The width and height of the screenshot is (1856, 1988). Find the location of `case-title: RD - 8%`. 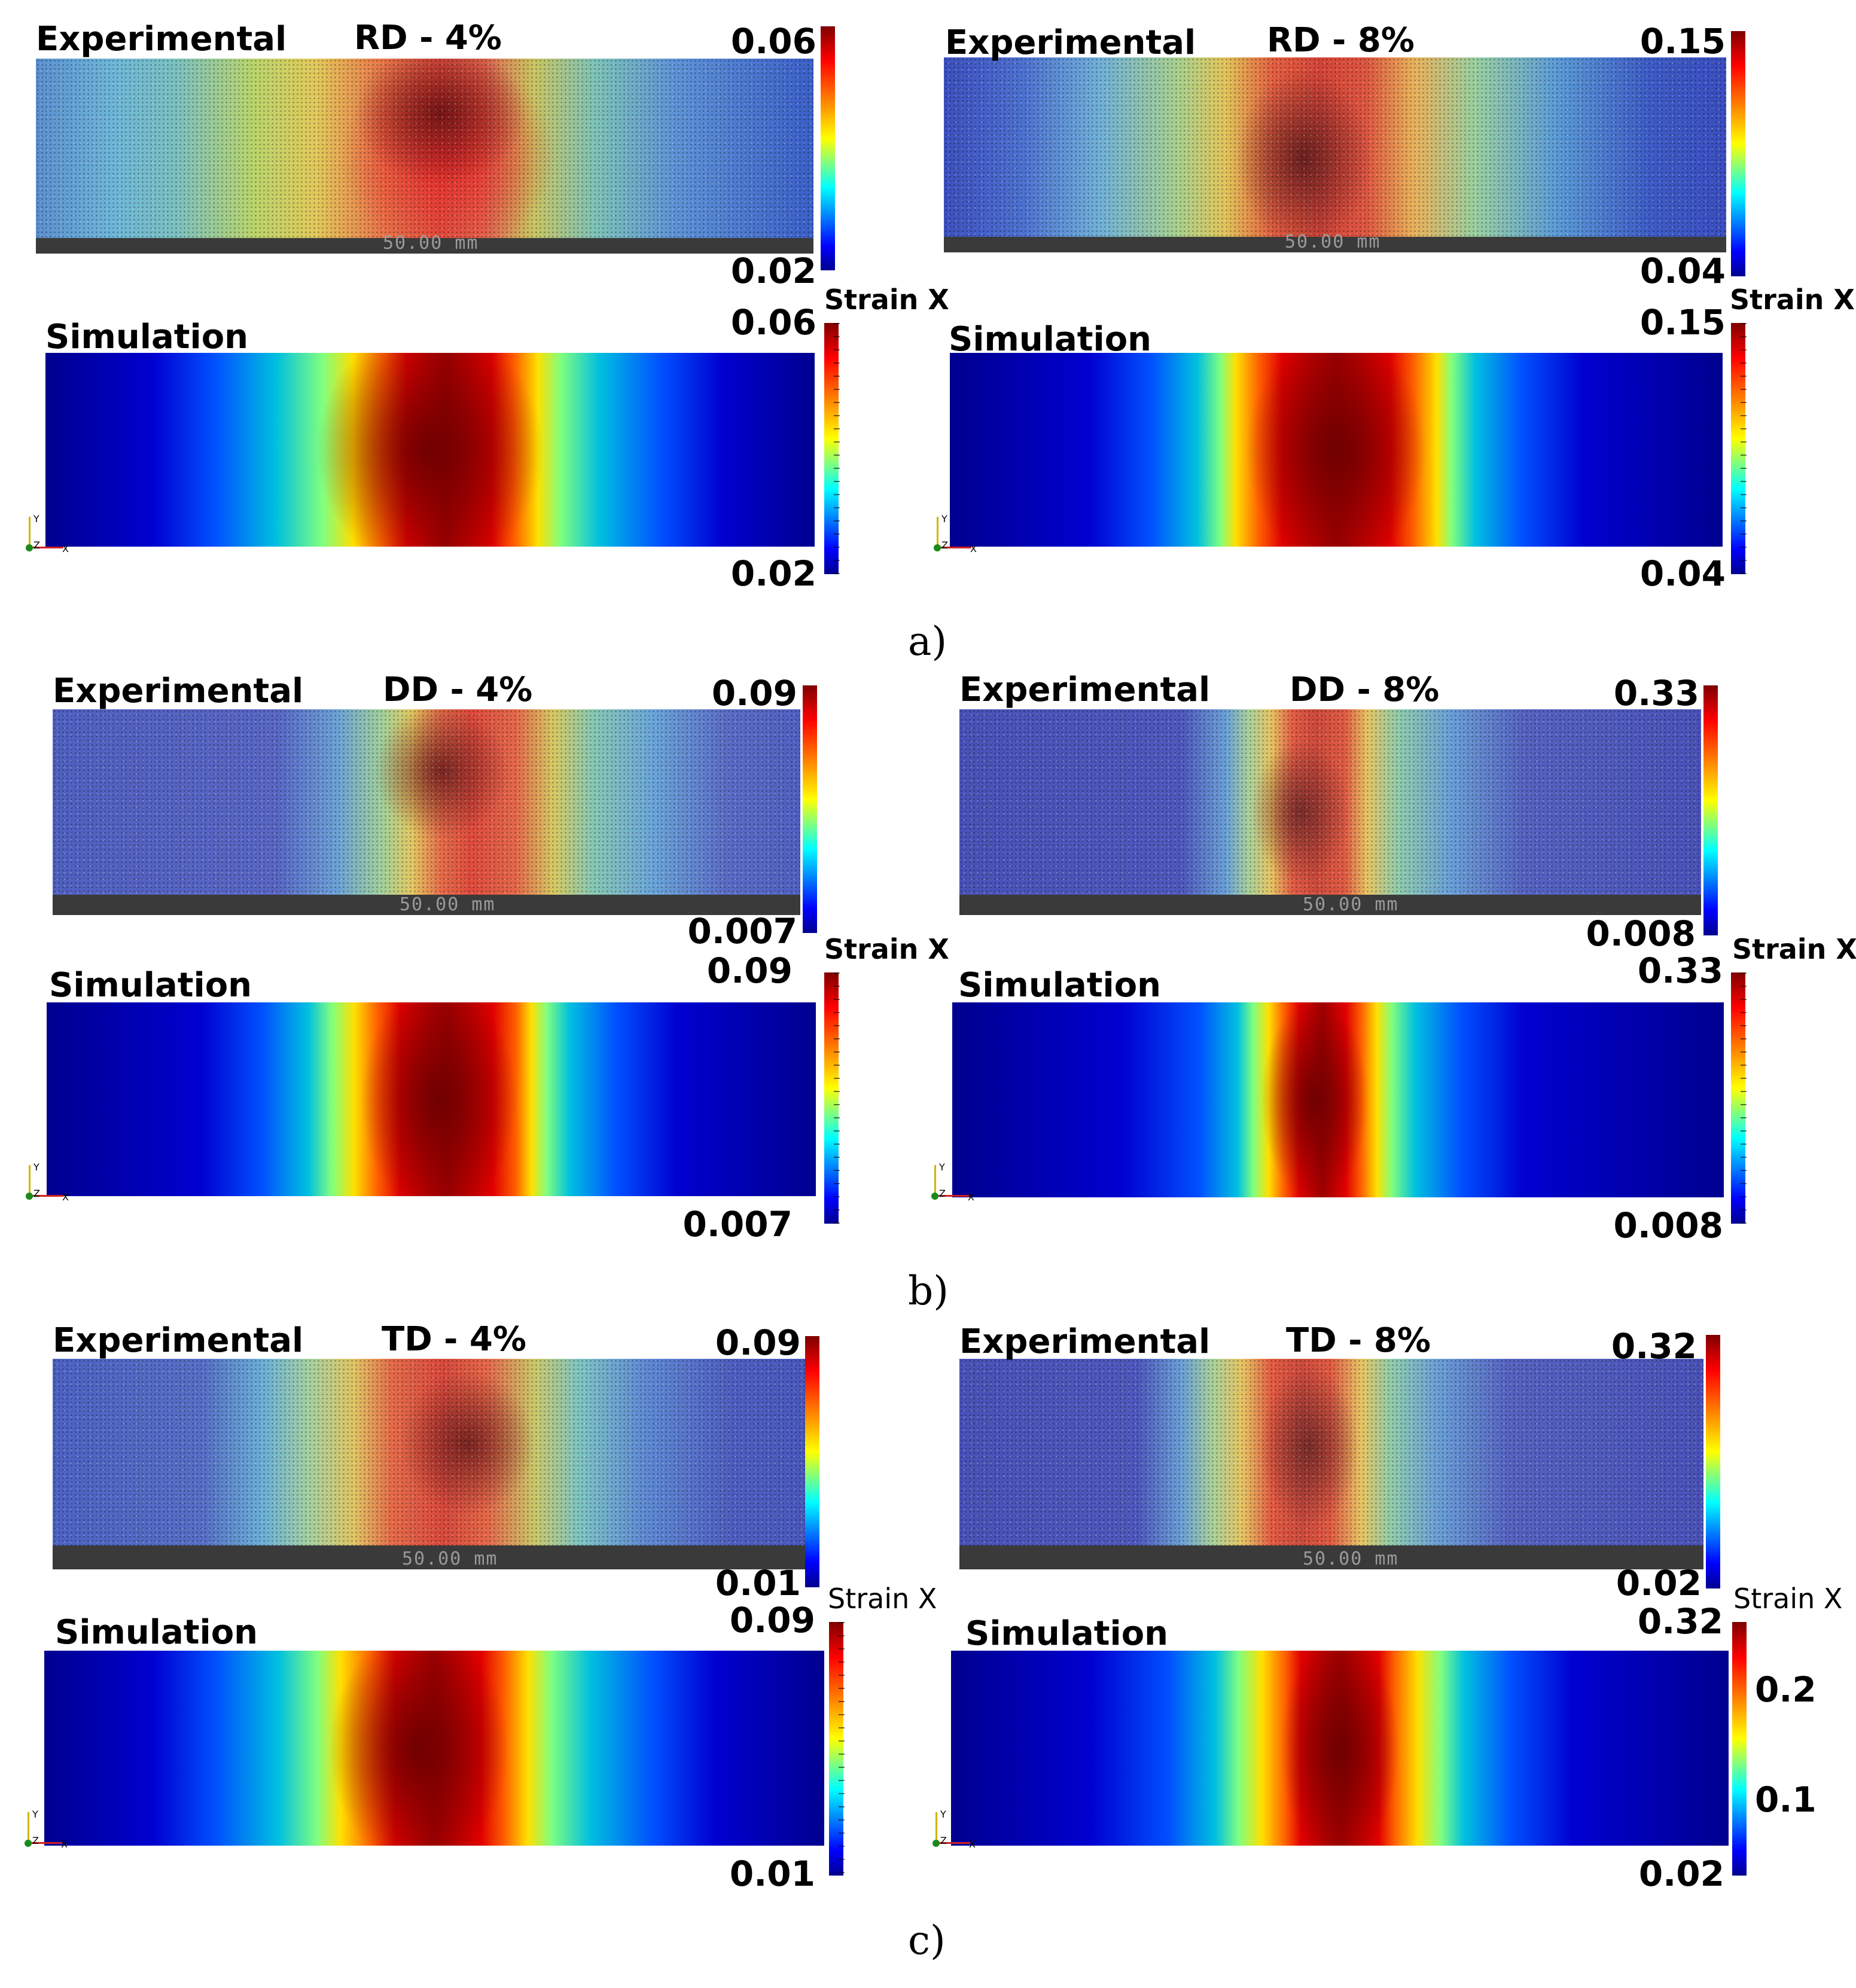

case-title: RD - 8% is located at coordinates (1341, 40).